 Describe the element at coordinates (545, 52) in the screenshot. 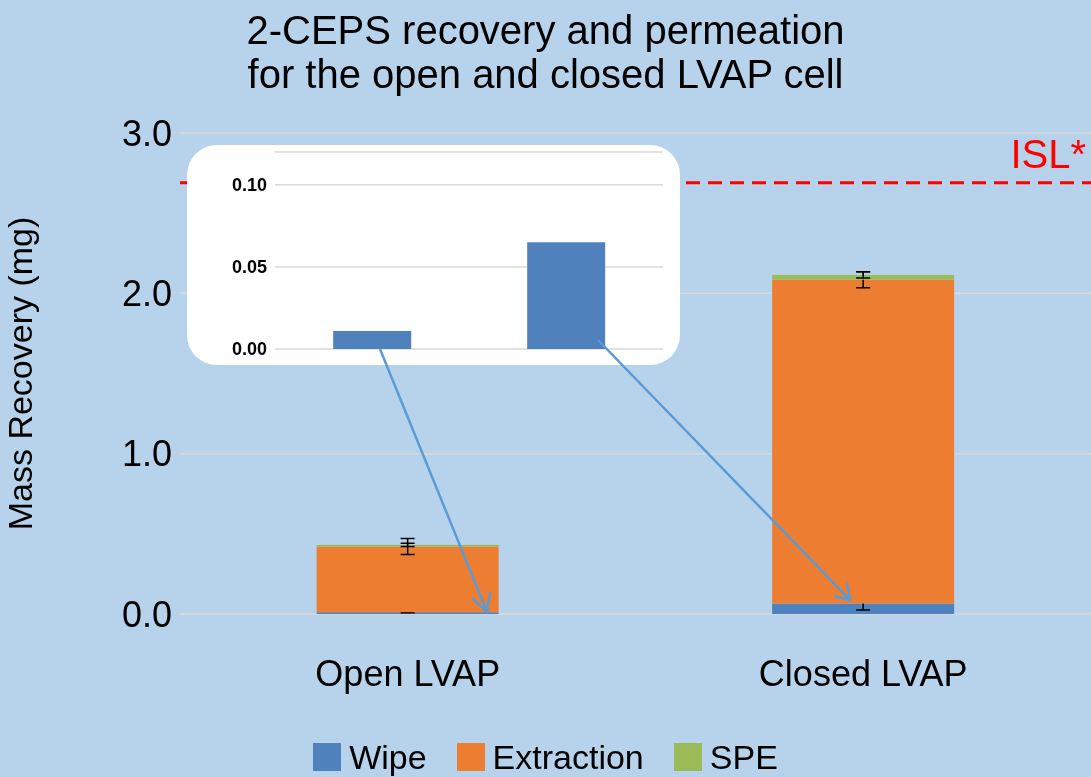

I see `chart-title: 2-CEPS recovery and permeation for the open and closed LVAP cell` at that location.